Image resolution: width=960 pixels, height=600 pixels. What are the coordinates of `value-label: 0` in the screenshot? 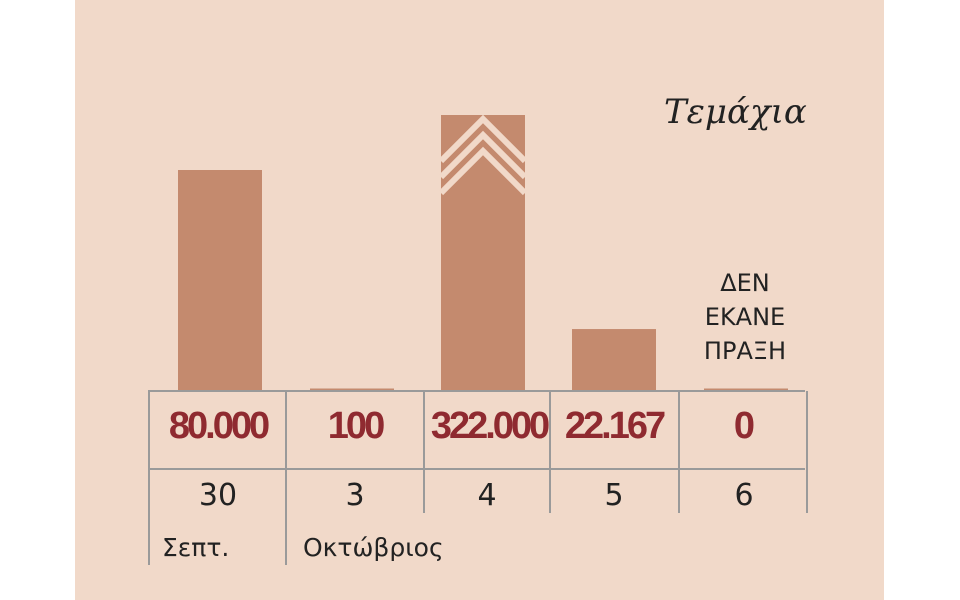 It's located at (744, 426).